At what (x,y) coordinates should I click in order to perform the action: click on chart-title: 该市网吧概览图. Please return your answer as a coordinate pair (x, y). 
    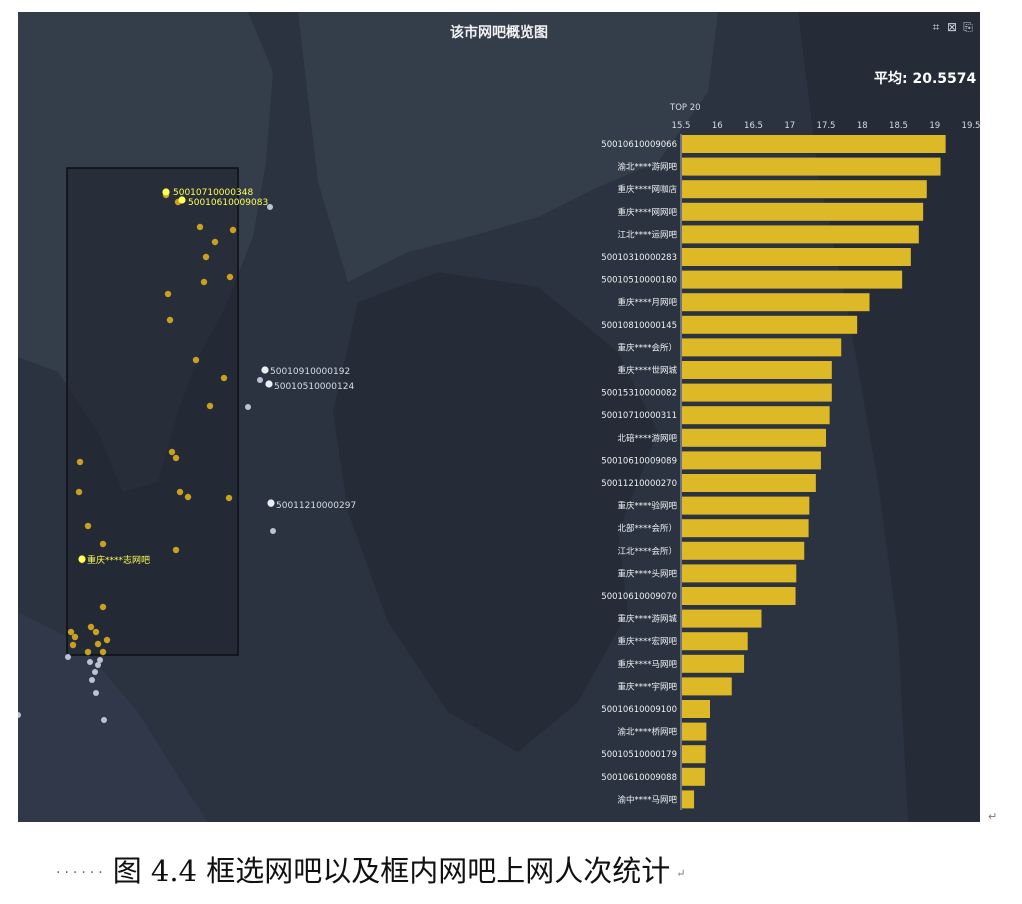
    Looking at the image, I should click on (499, 33).